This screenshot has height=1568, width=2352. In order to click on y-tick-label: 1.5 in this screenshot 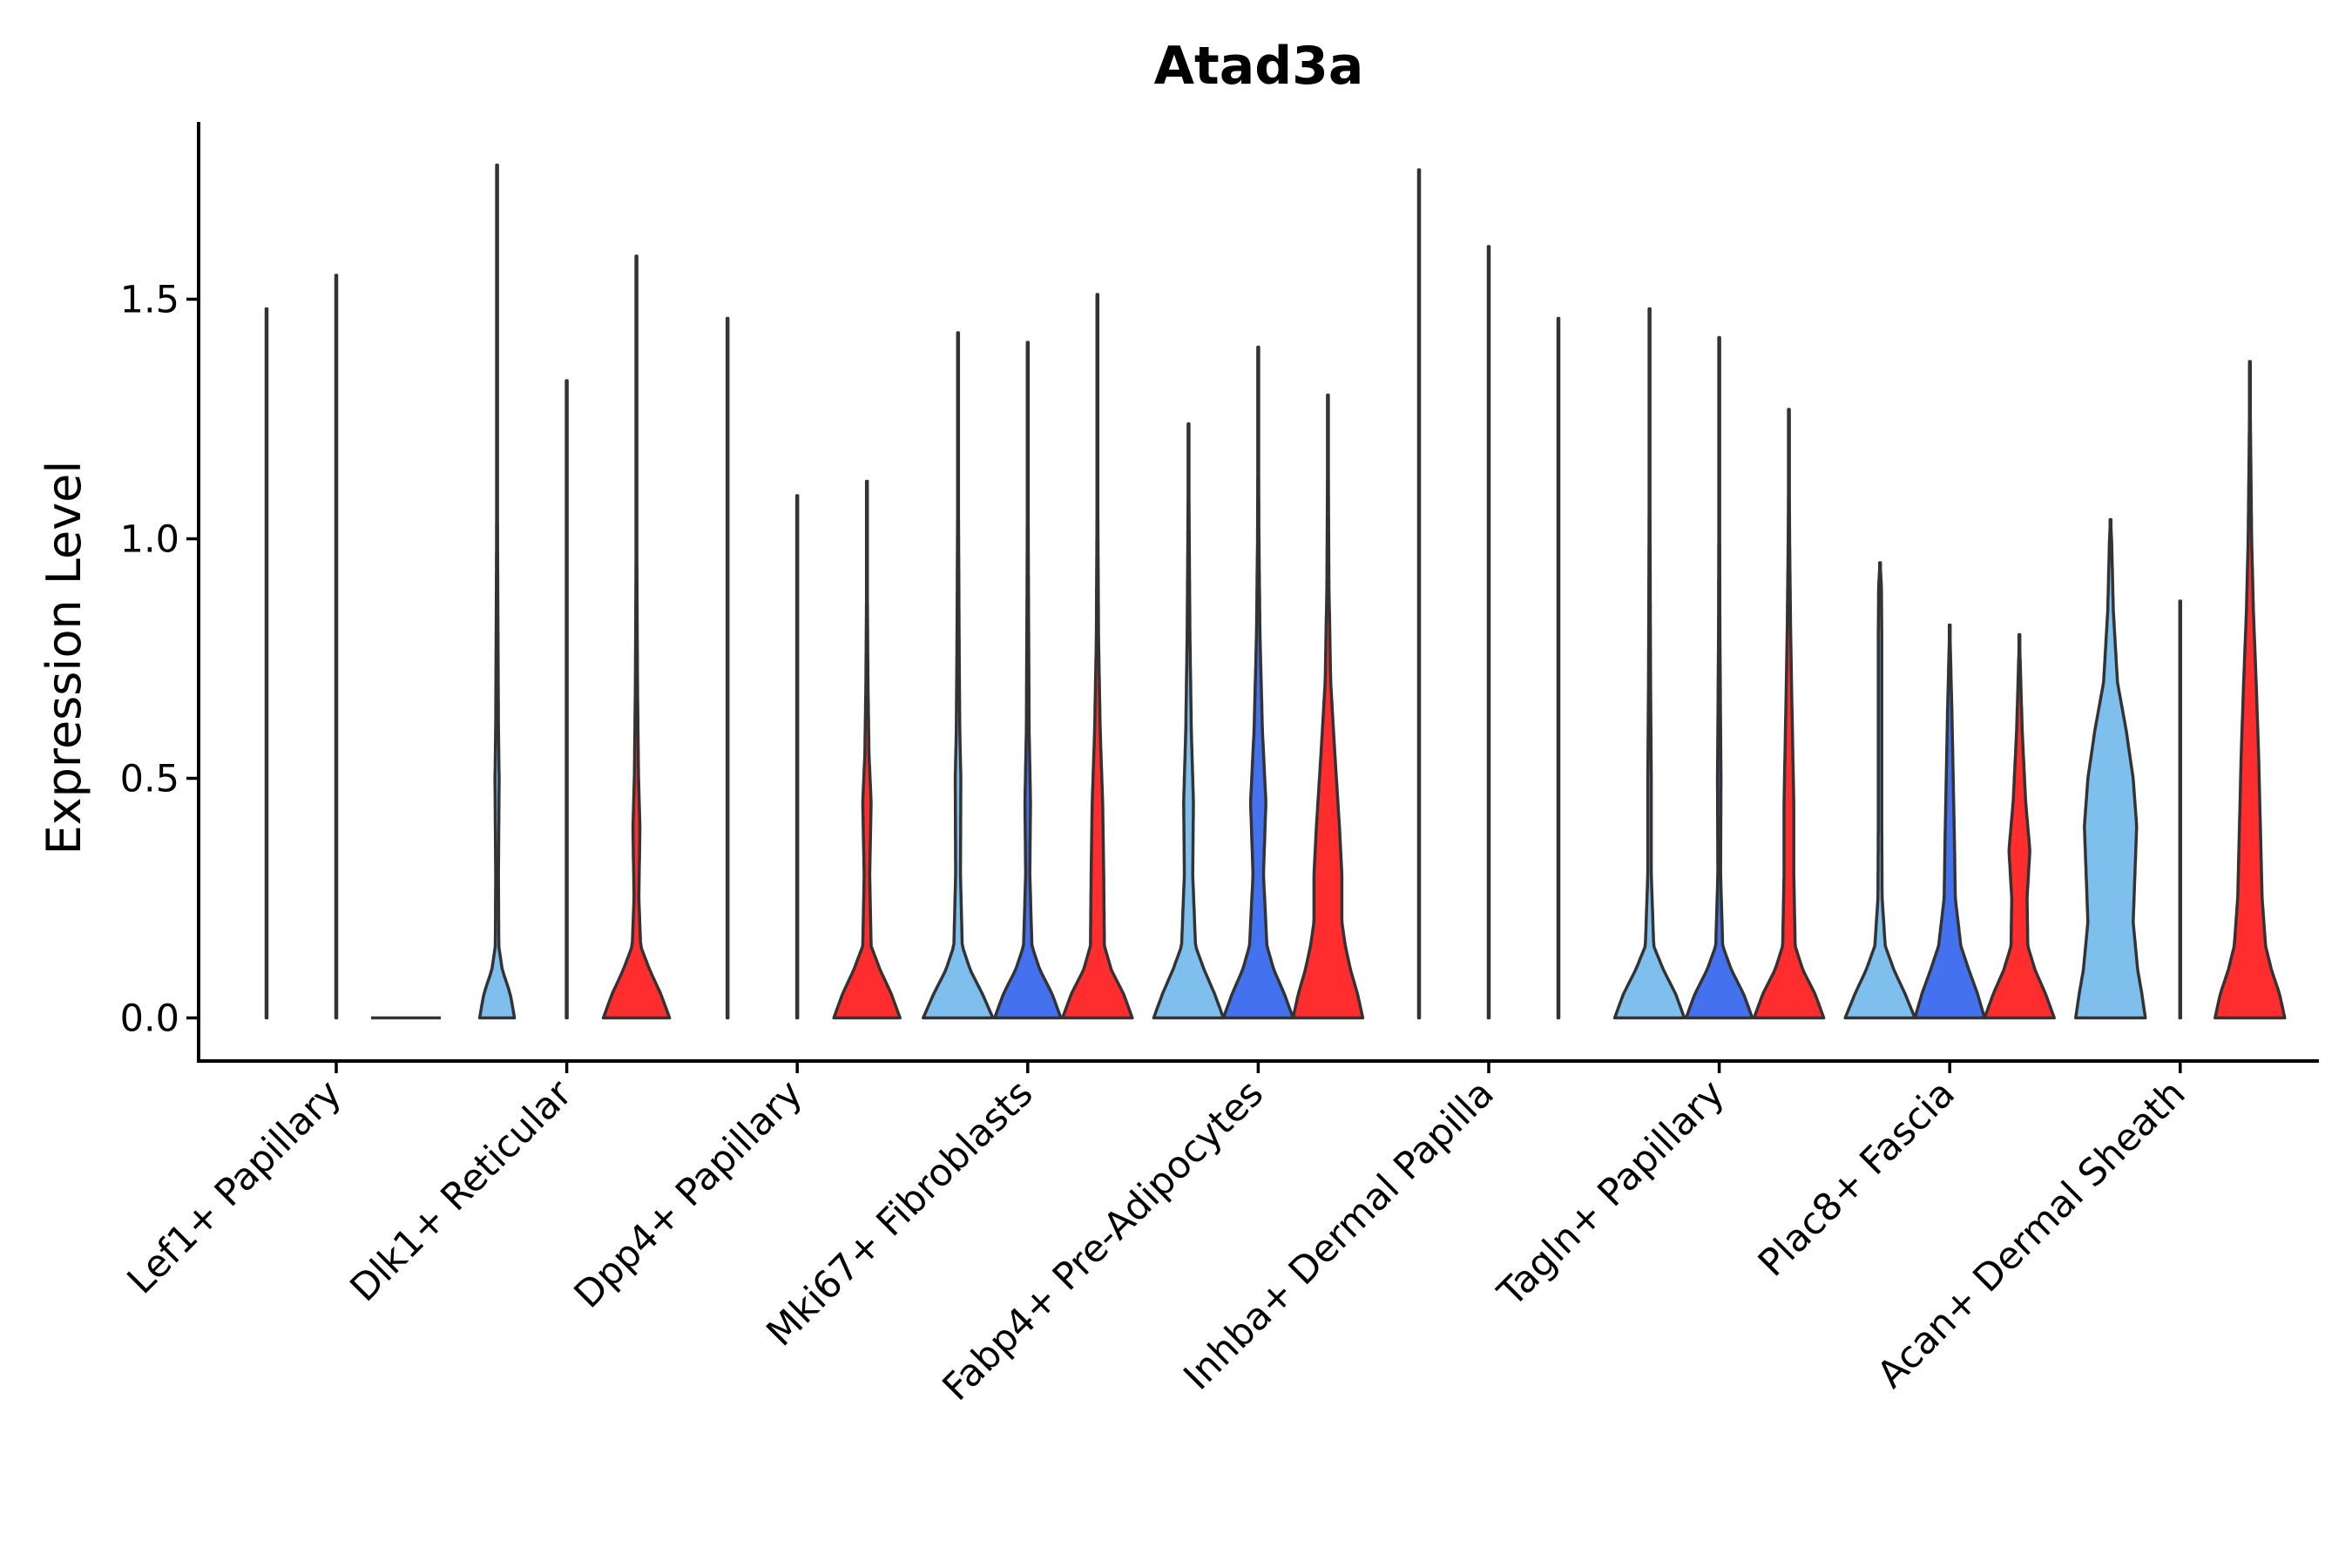, I will do `click(150, 300)`.